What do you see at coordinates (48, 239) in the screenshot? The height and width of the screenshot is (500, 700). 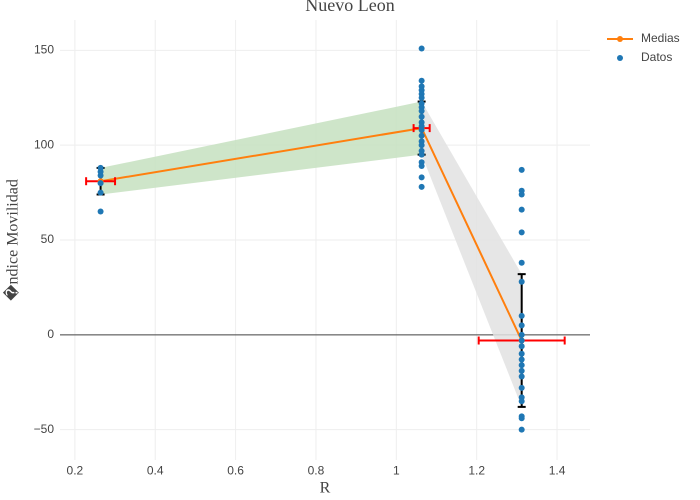 I see `y-tick-label: 50` at bounding box center [48, 239].